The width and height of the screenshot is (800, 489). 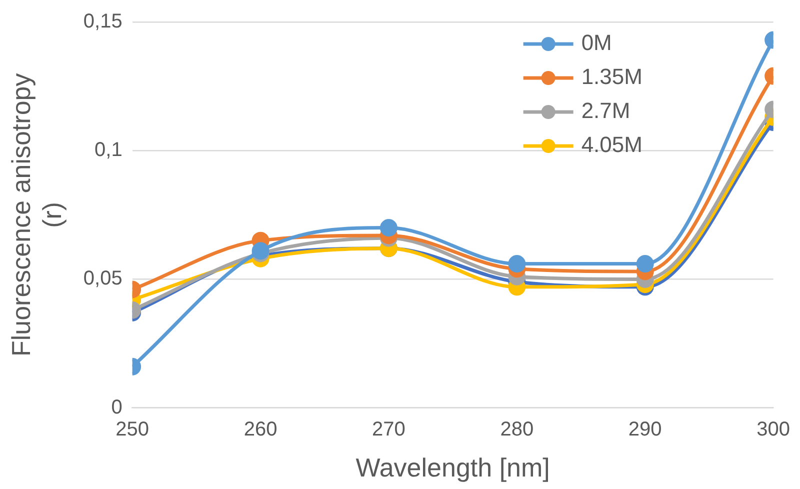 I want to click on x-tick-label: 280, so click(x=517, y=429).